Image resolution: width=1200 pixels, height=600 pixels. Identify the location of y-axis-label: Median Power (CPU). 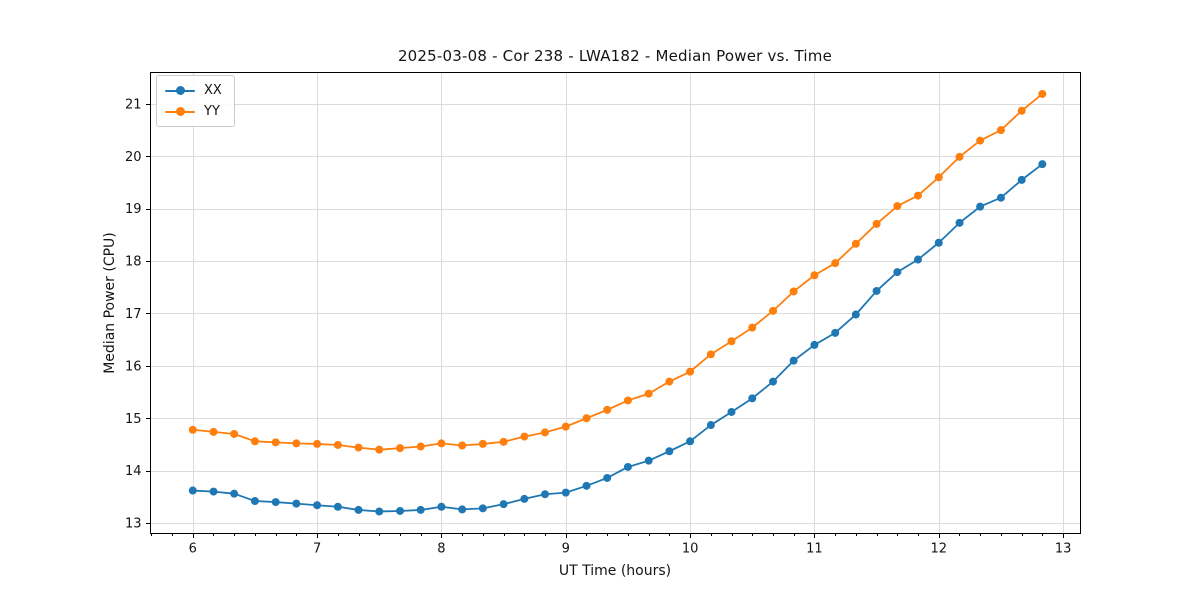
(110, 303).